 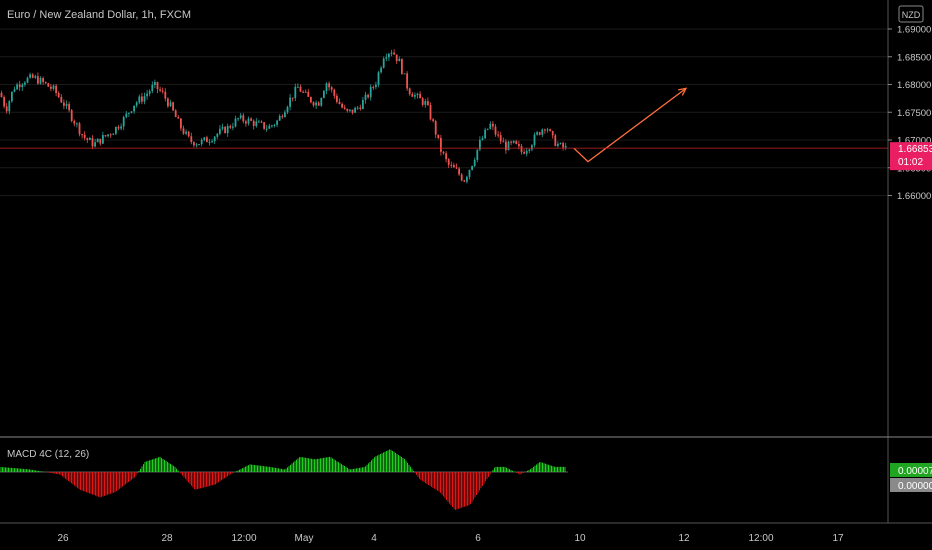 What do you see at coordinates (911, 14) in the screenshot?
I see `currency-badge: NZD` at bounding box center [911, 14].